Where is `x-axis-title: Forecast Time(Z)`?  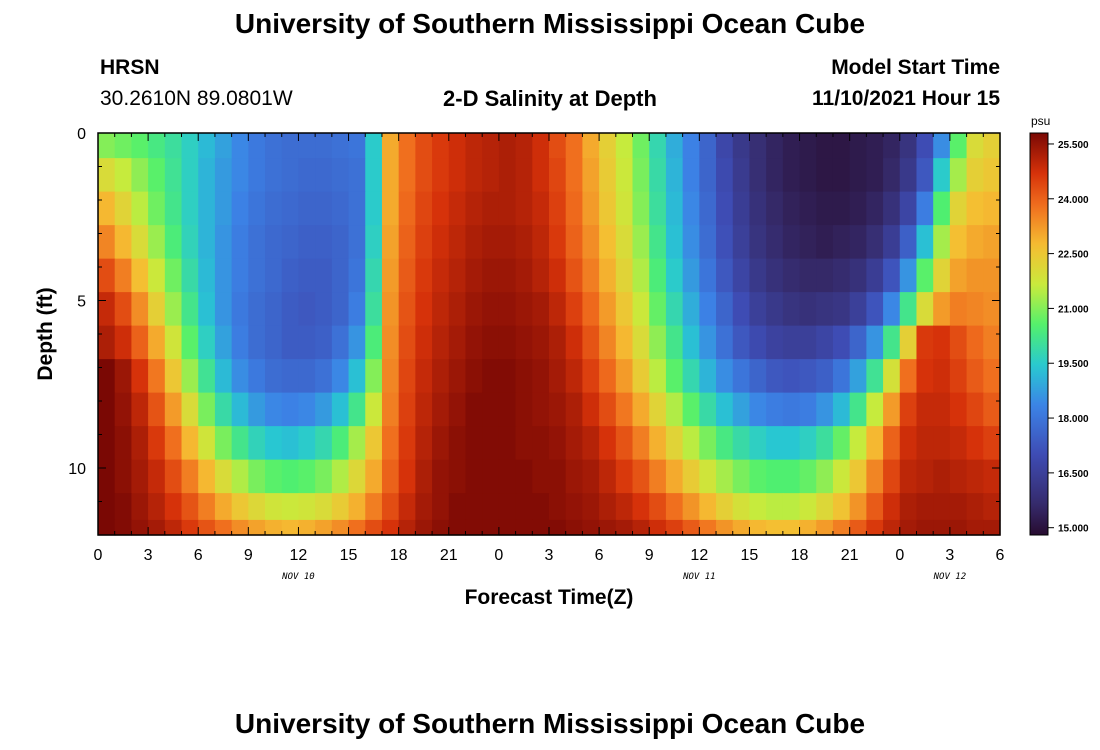
x-axis-title: Forecast Time(Z) is located at coordinates (549, 597).